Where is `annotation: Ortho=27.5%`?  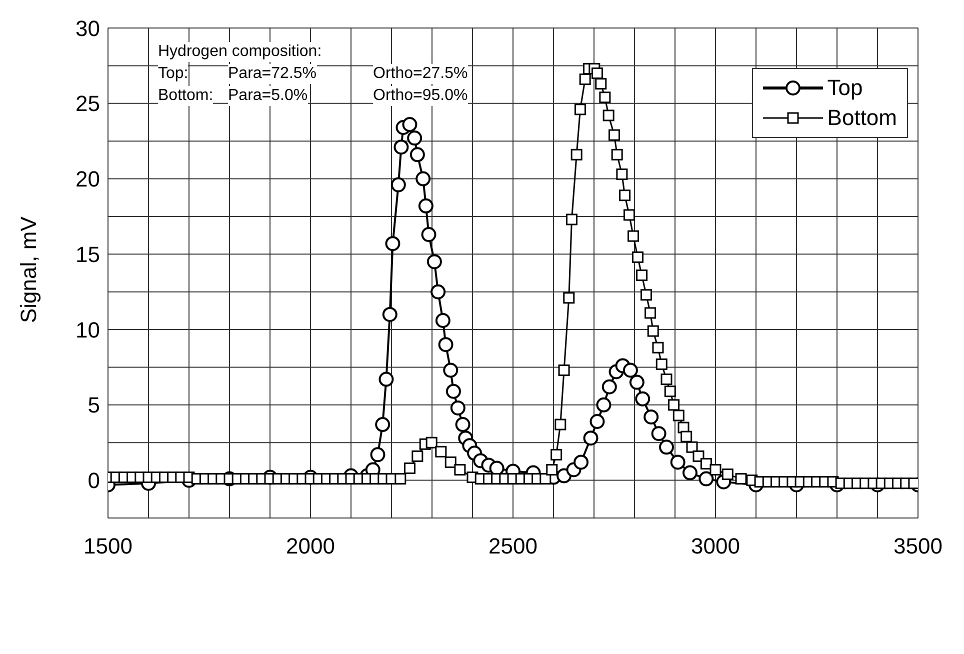 annotation: Ortho=27.5% is located at coordinates (420, 74).